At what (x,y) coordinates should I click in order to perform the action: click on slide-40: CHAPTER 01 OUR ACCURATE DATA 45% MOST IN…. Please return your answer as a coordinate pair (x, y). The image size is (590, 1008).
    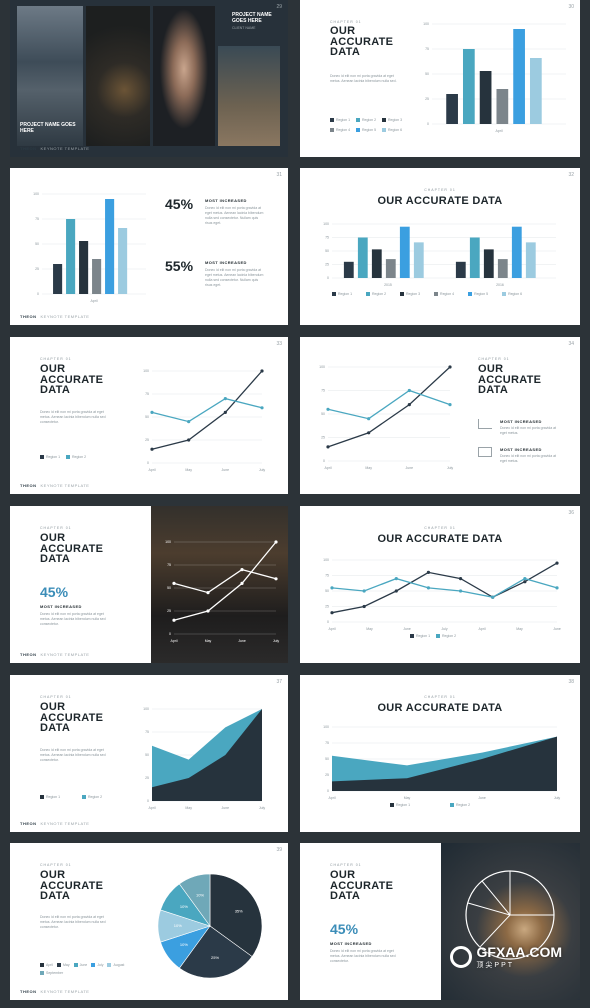
    Looking at the image, I should click on (440, 921).